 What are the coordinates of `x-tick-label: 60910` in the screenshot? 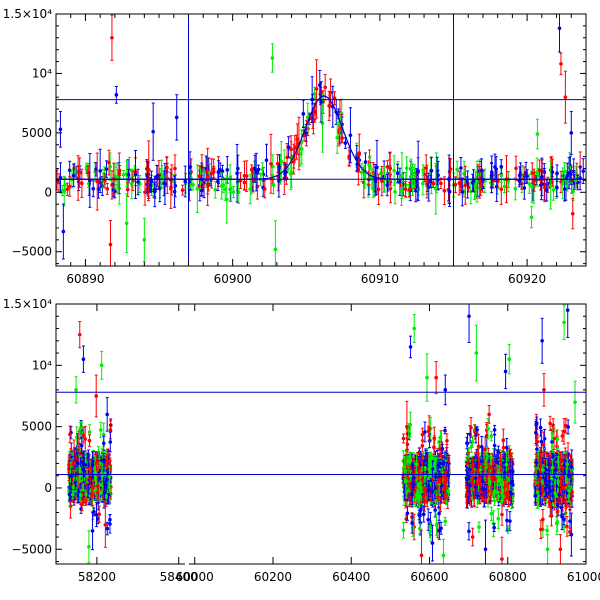 It's located at (380, 279).